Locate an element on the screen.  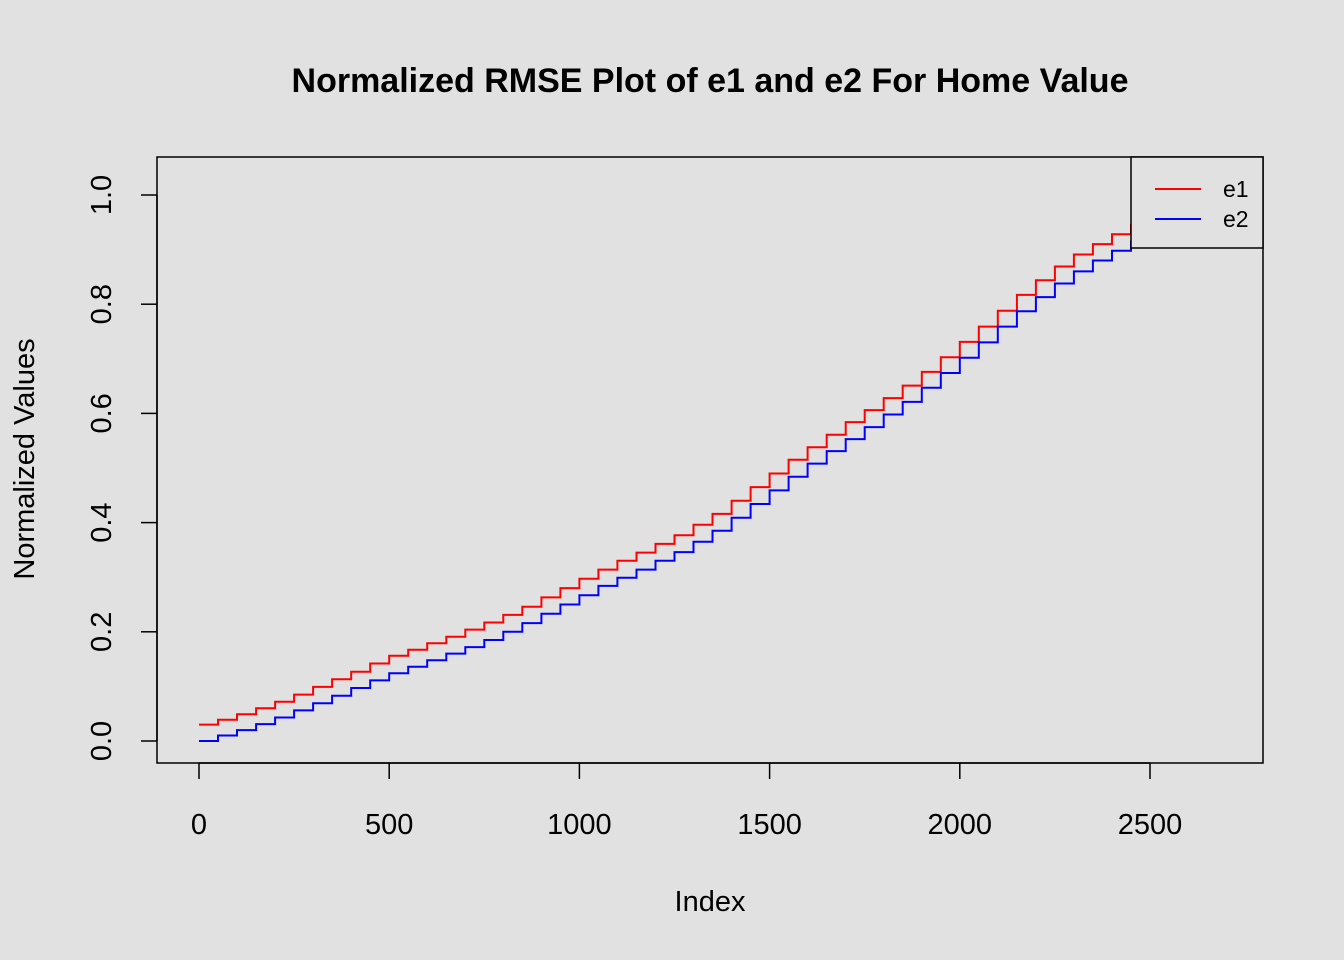
x-tick-label: 1500 is located at coordinates (769, 825).